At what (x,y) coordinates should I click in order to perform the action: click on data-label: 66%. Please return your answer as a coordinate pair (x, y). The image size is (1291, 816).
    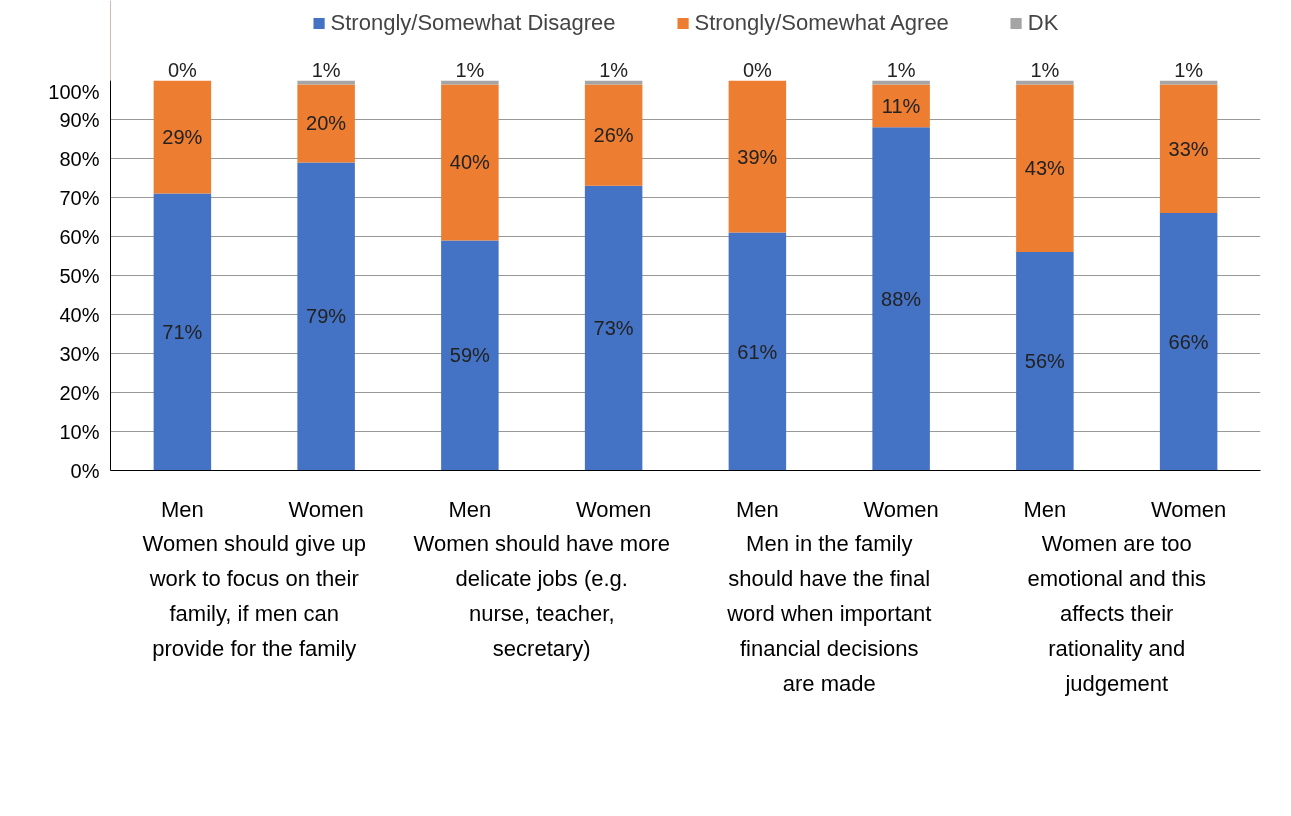
    Looking at the image, I should click on (1188, 341).